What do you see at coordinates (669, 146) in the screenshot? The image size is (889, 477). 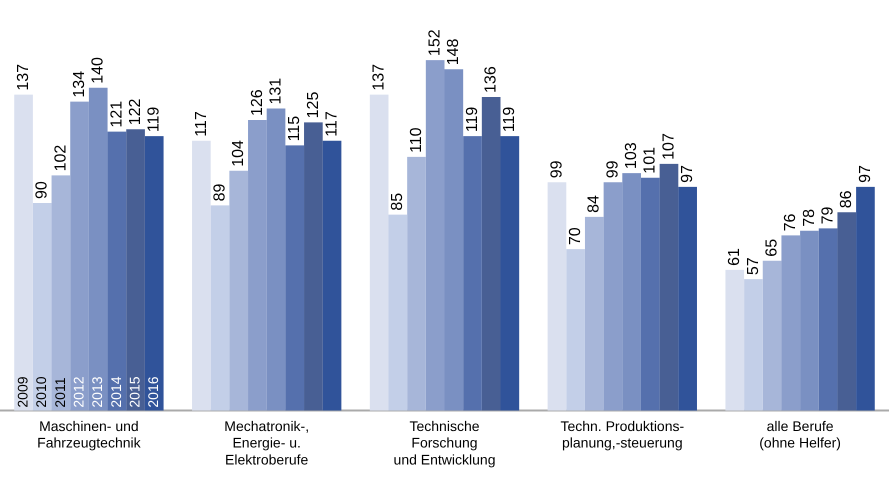 I see `data-label: 107` at bounding box center [669, 146].